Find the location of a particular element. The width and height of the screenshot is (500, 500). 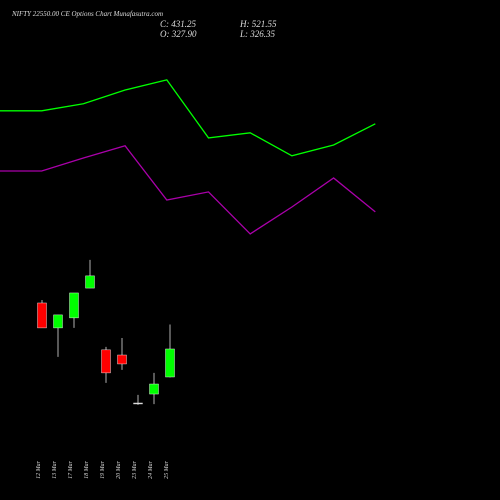

ohlc-label: H: 521.55 is located at coordinates (258, 24).